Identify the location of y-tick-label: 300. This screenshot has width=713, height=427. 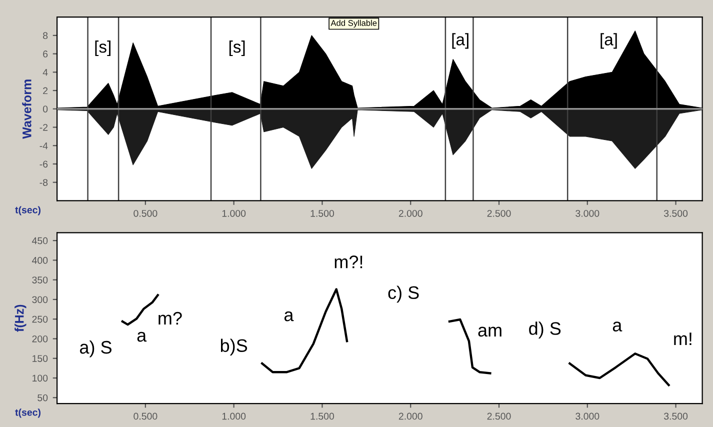
(40, 300).